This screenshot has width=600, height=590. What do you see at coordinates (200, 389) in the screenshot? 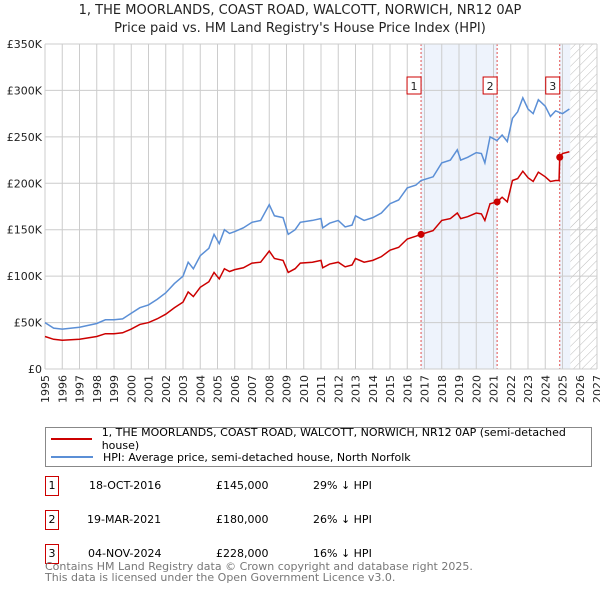
I see `x-tick-label: 2004` at bounding box center [200, 389].